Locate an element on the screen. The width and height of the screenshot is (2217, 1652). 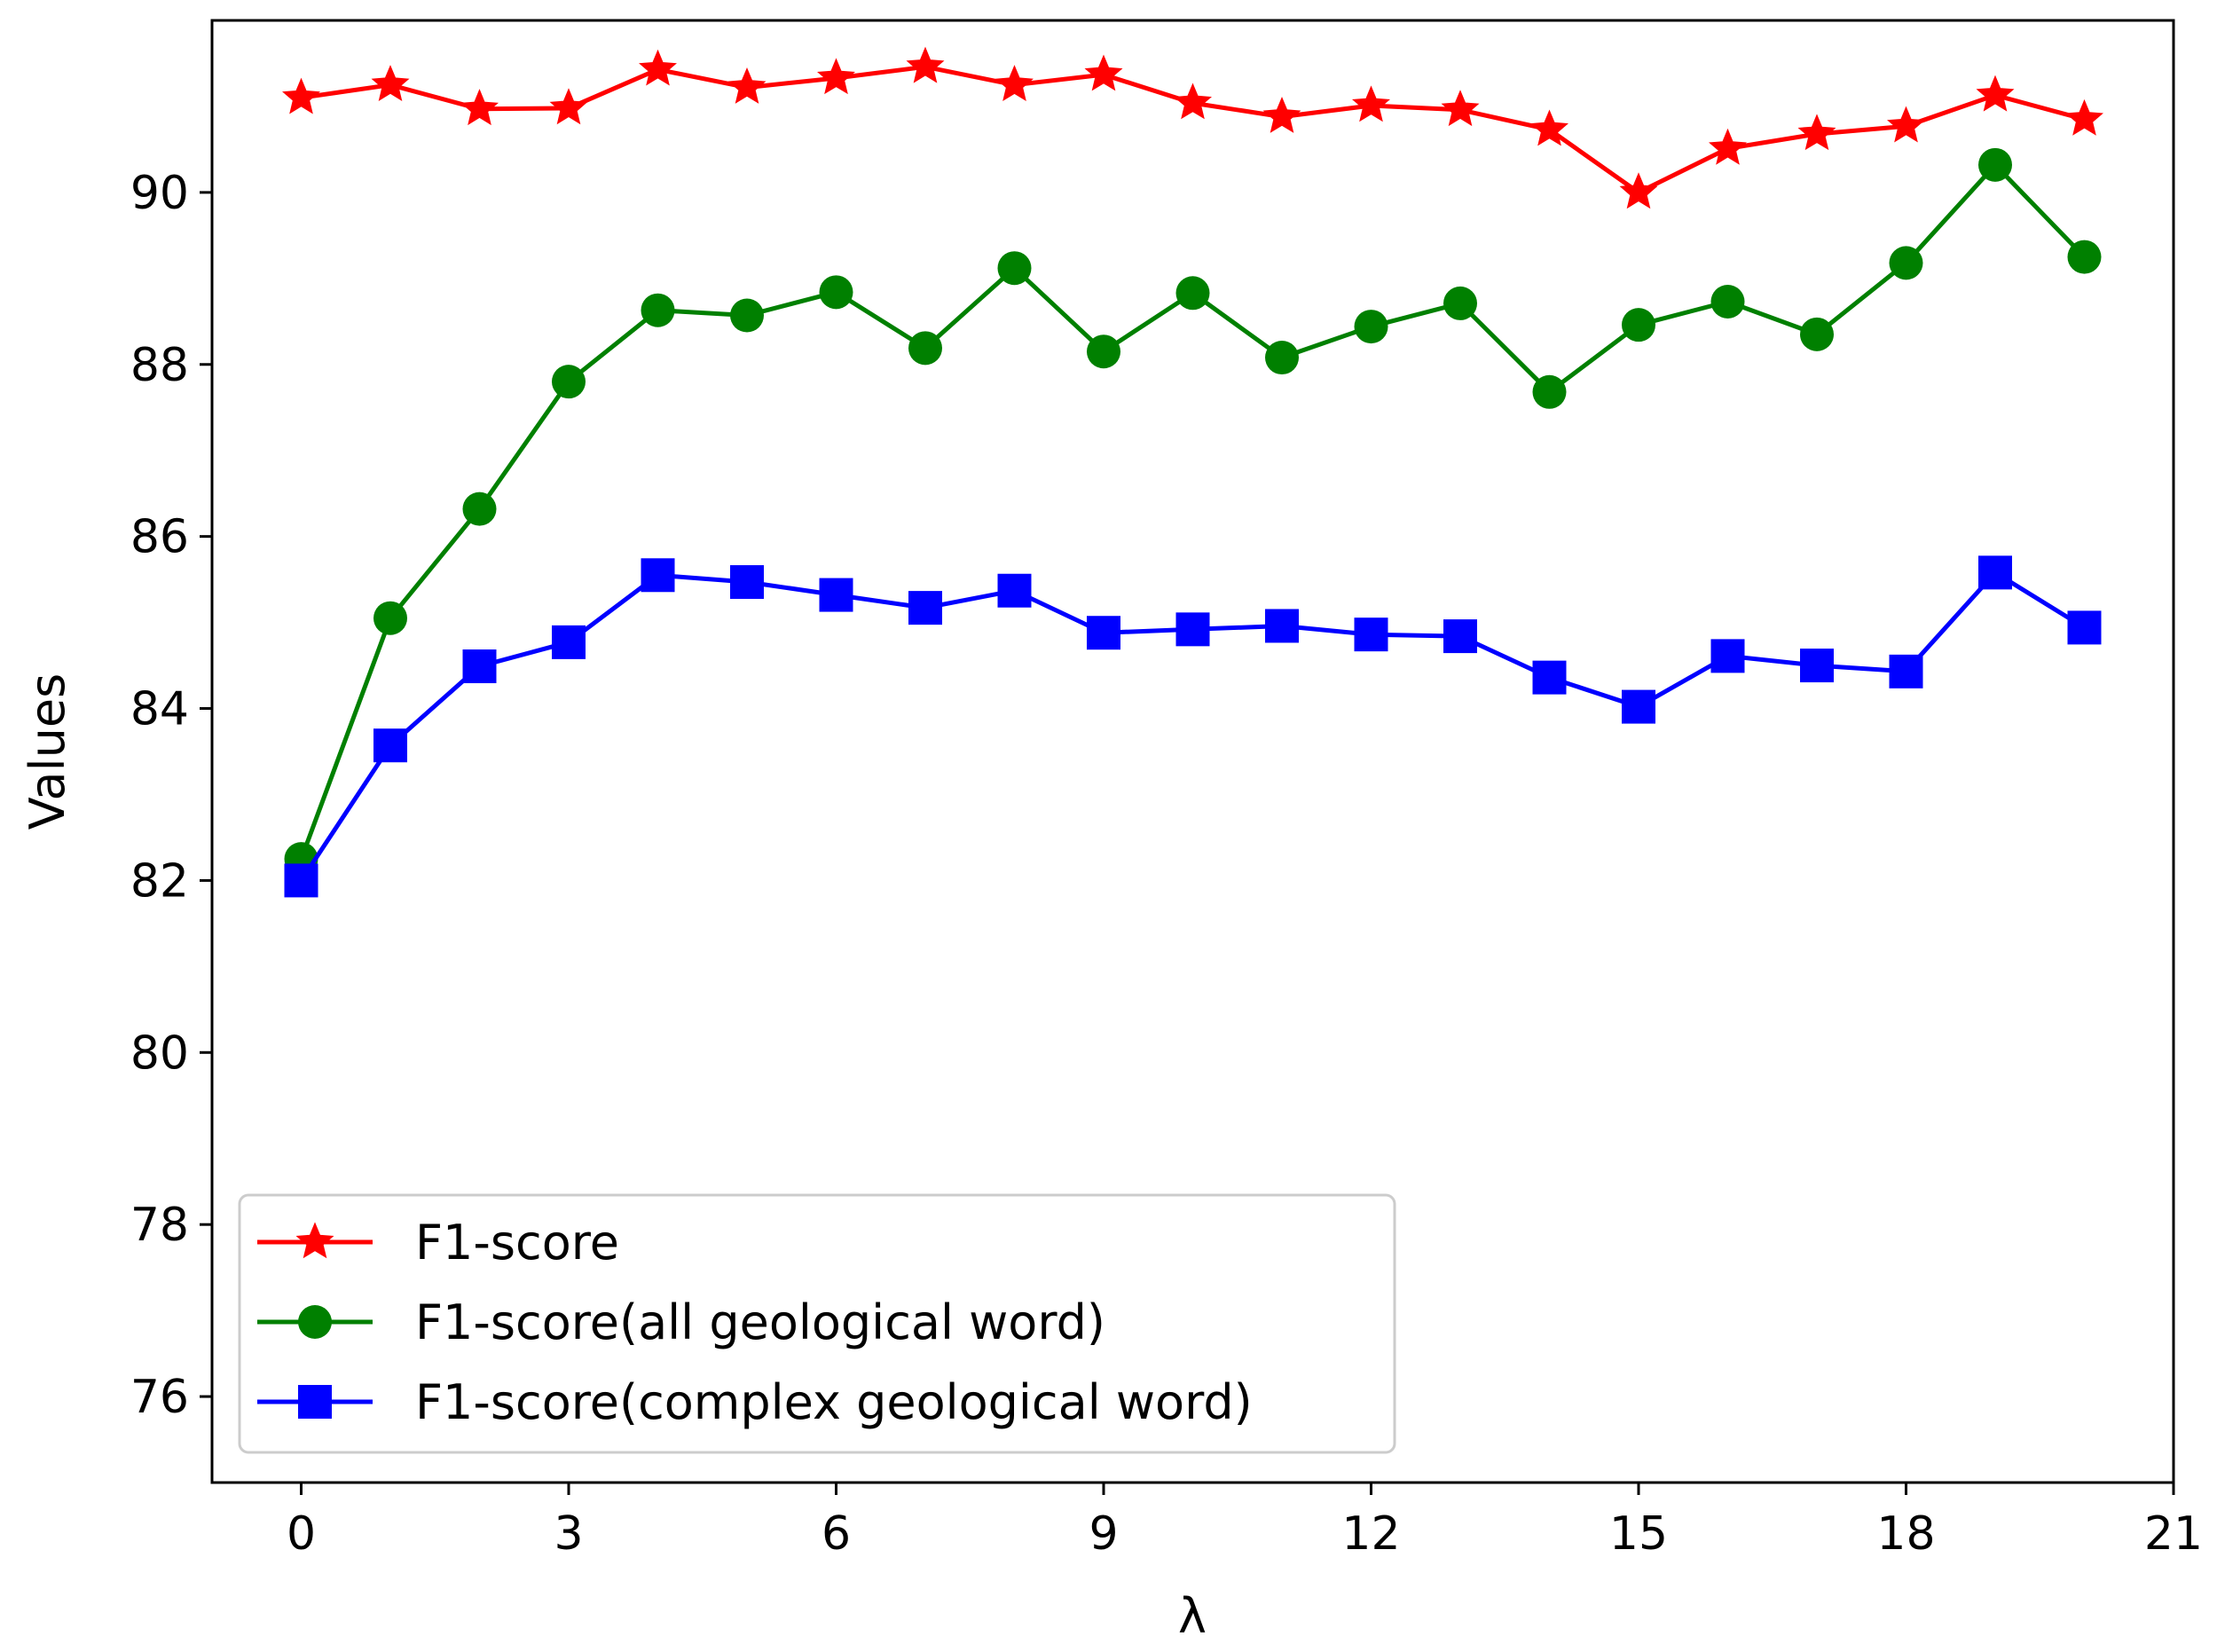
x-tick-label: 18 is located at coordinates (1906, 1534).